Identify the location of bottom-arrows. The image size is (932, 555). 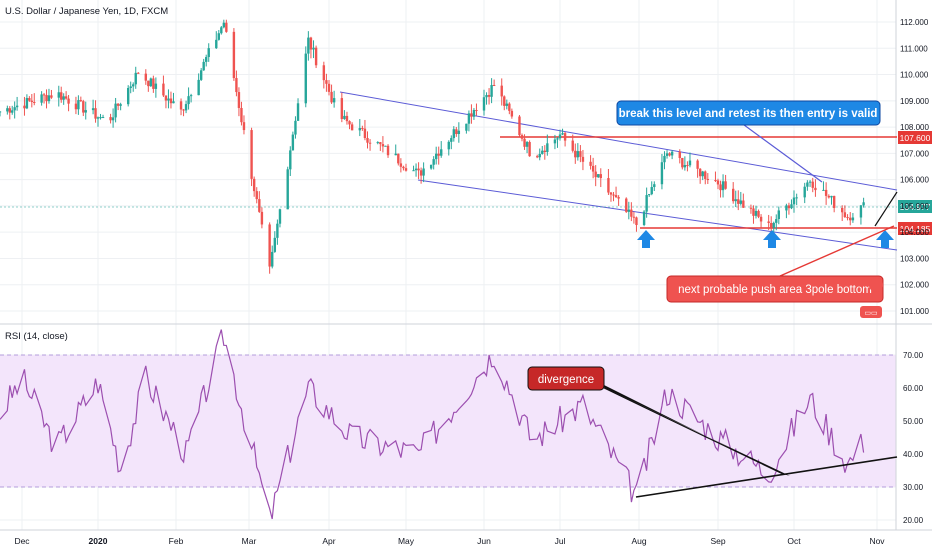
(765, 239).